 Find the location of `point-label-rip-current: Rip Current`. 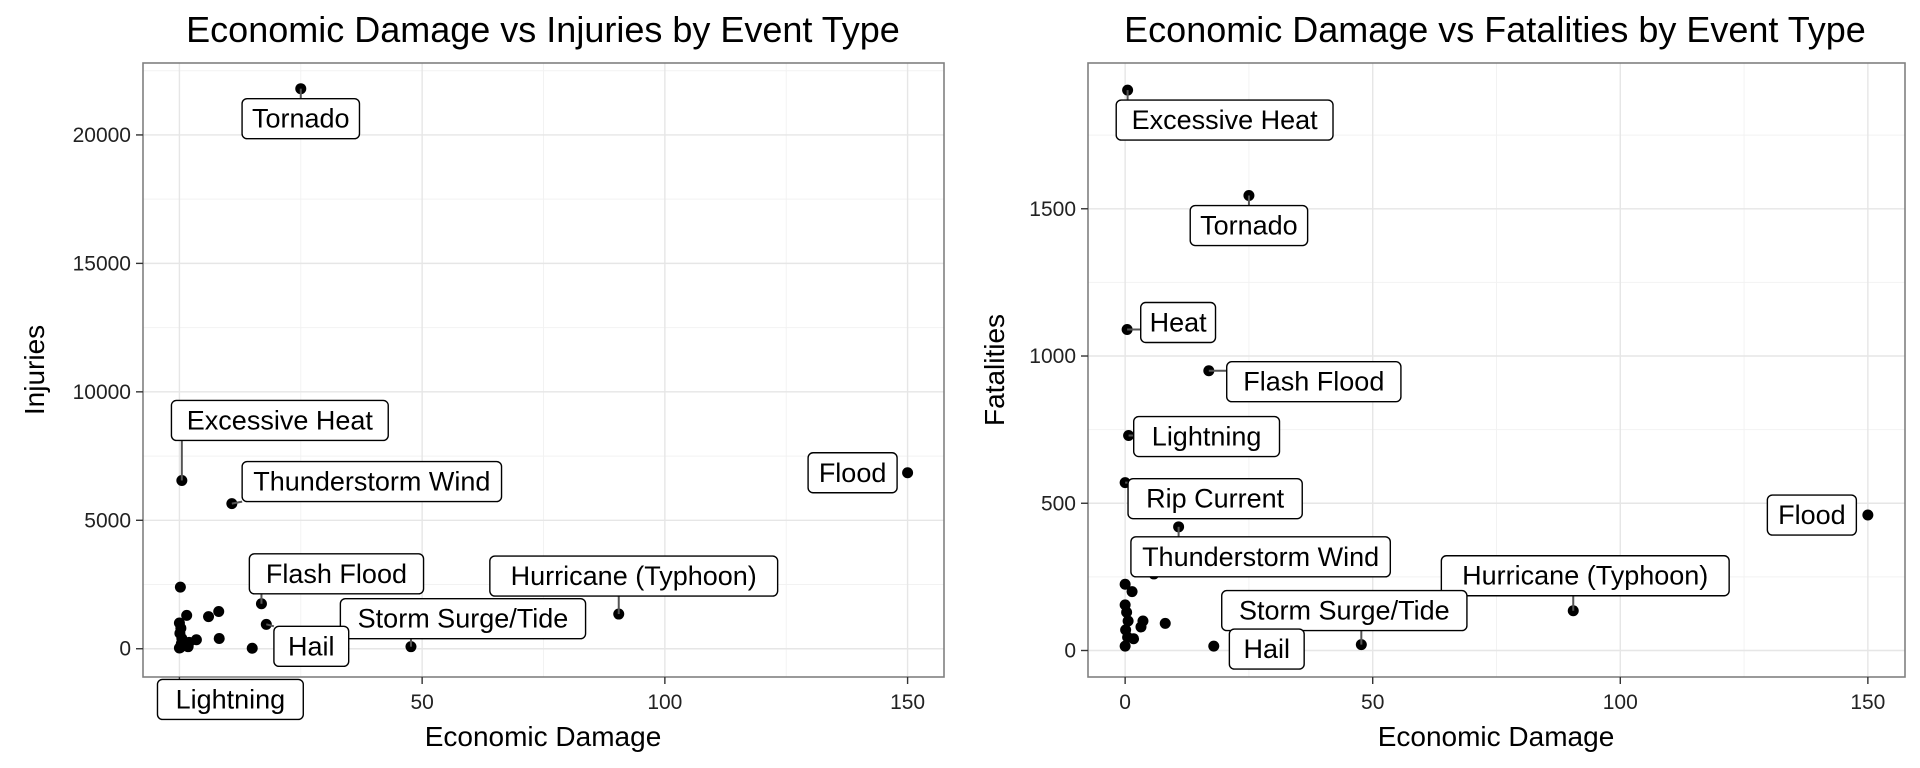

point-label-rip-current: Rip Current is located at coordinates (1214, 498).